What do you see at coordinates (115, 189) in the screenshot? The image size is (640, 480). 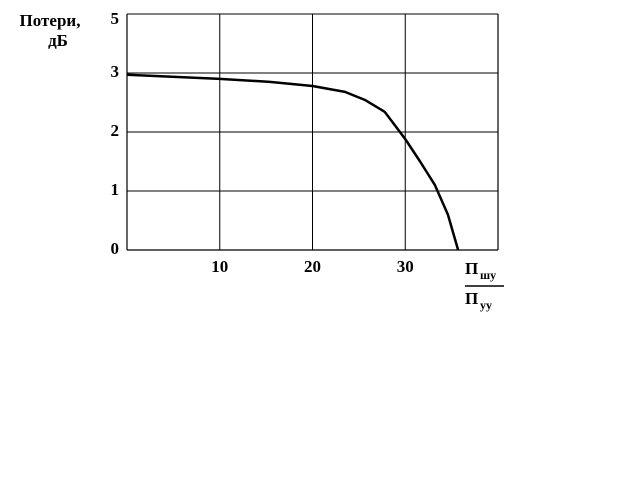 I see `y-tick-label: 1` at bounding box center [115, 189].